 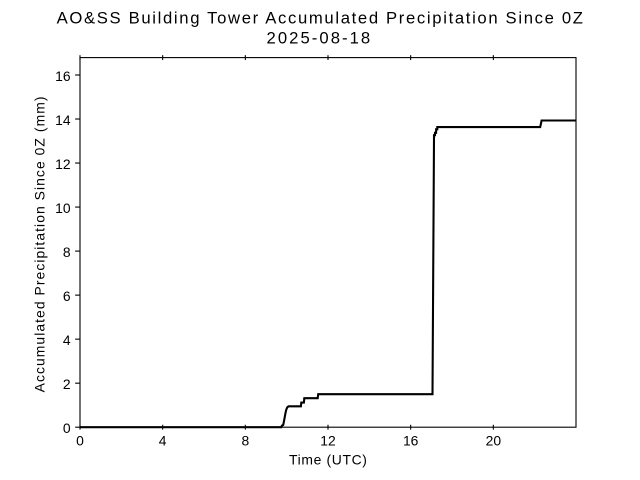 I want to click on svg-text: 2025-08-18, so click(x=320, y=38).